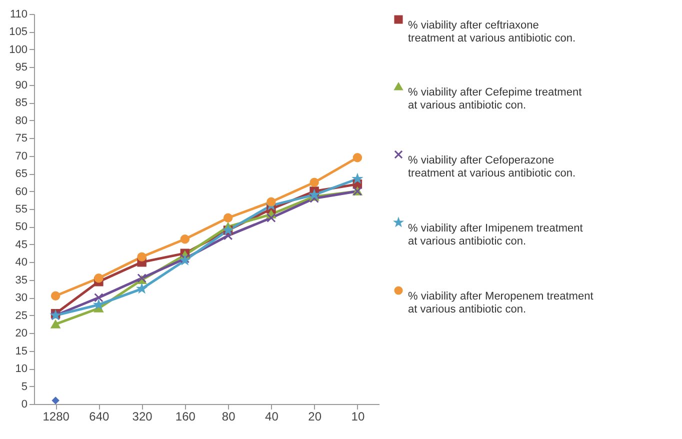  I want to click on legend-label: % viability after Cefepime treatment at various antibiotic con., so click(495, 99).